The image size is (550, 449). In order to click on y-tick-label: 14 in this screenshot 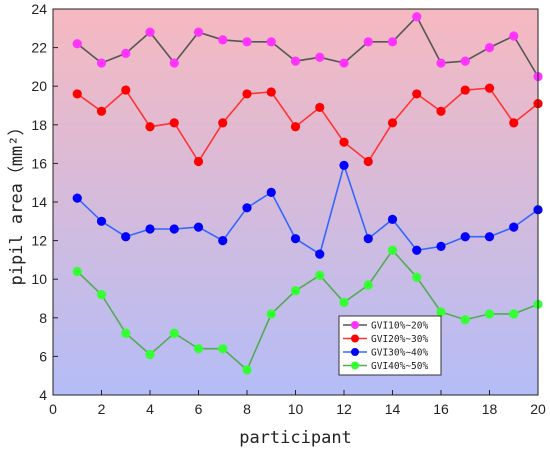, I will do `click(39, 202)`.